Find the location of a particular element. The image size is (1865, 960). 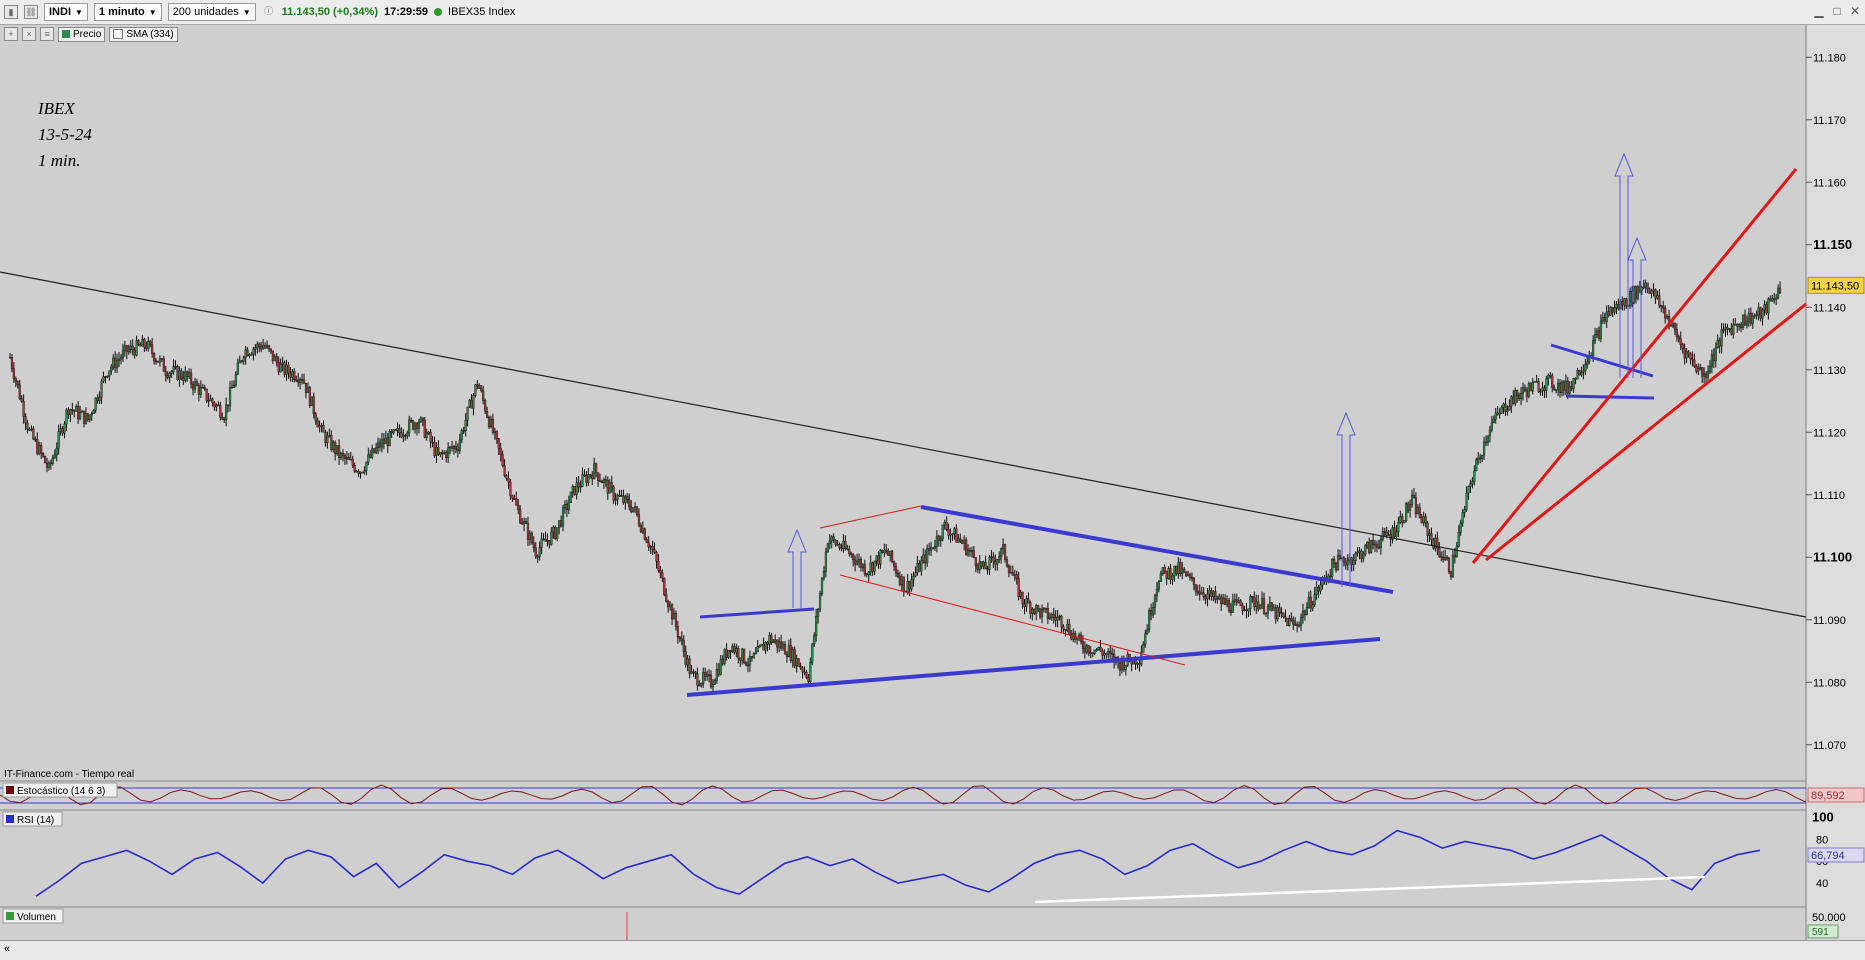

legend-sma: SMA (334) is located at coordinates (143, 34).